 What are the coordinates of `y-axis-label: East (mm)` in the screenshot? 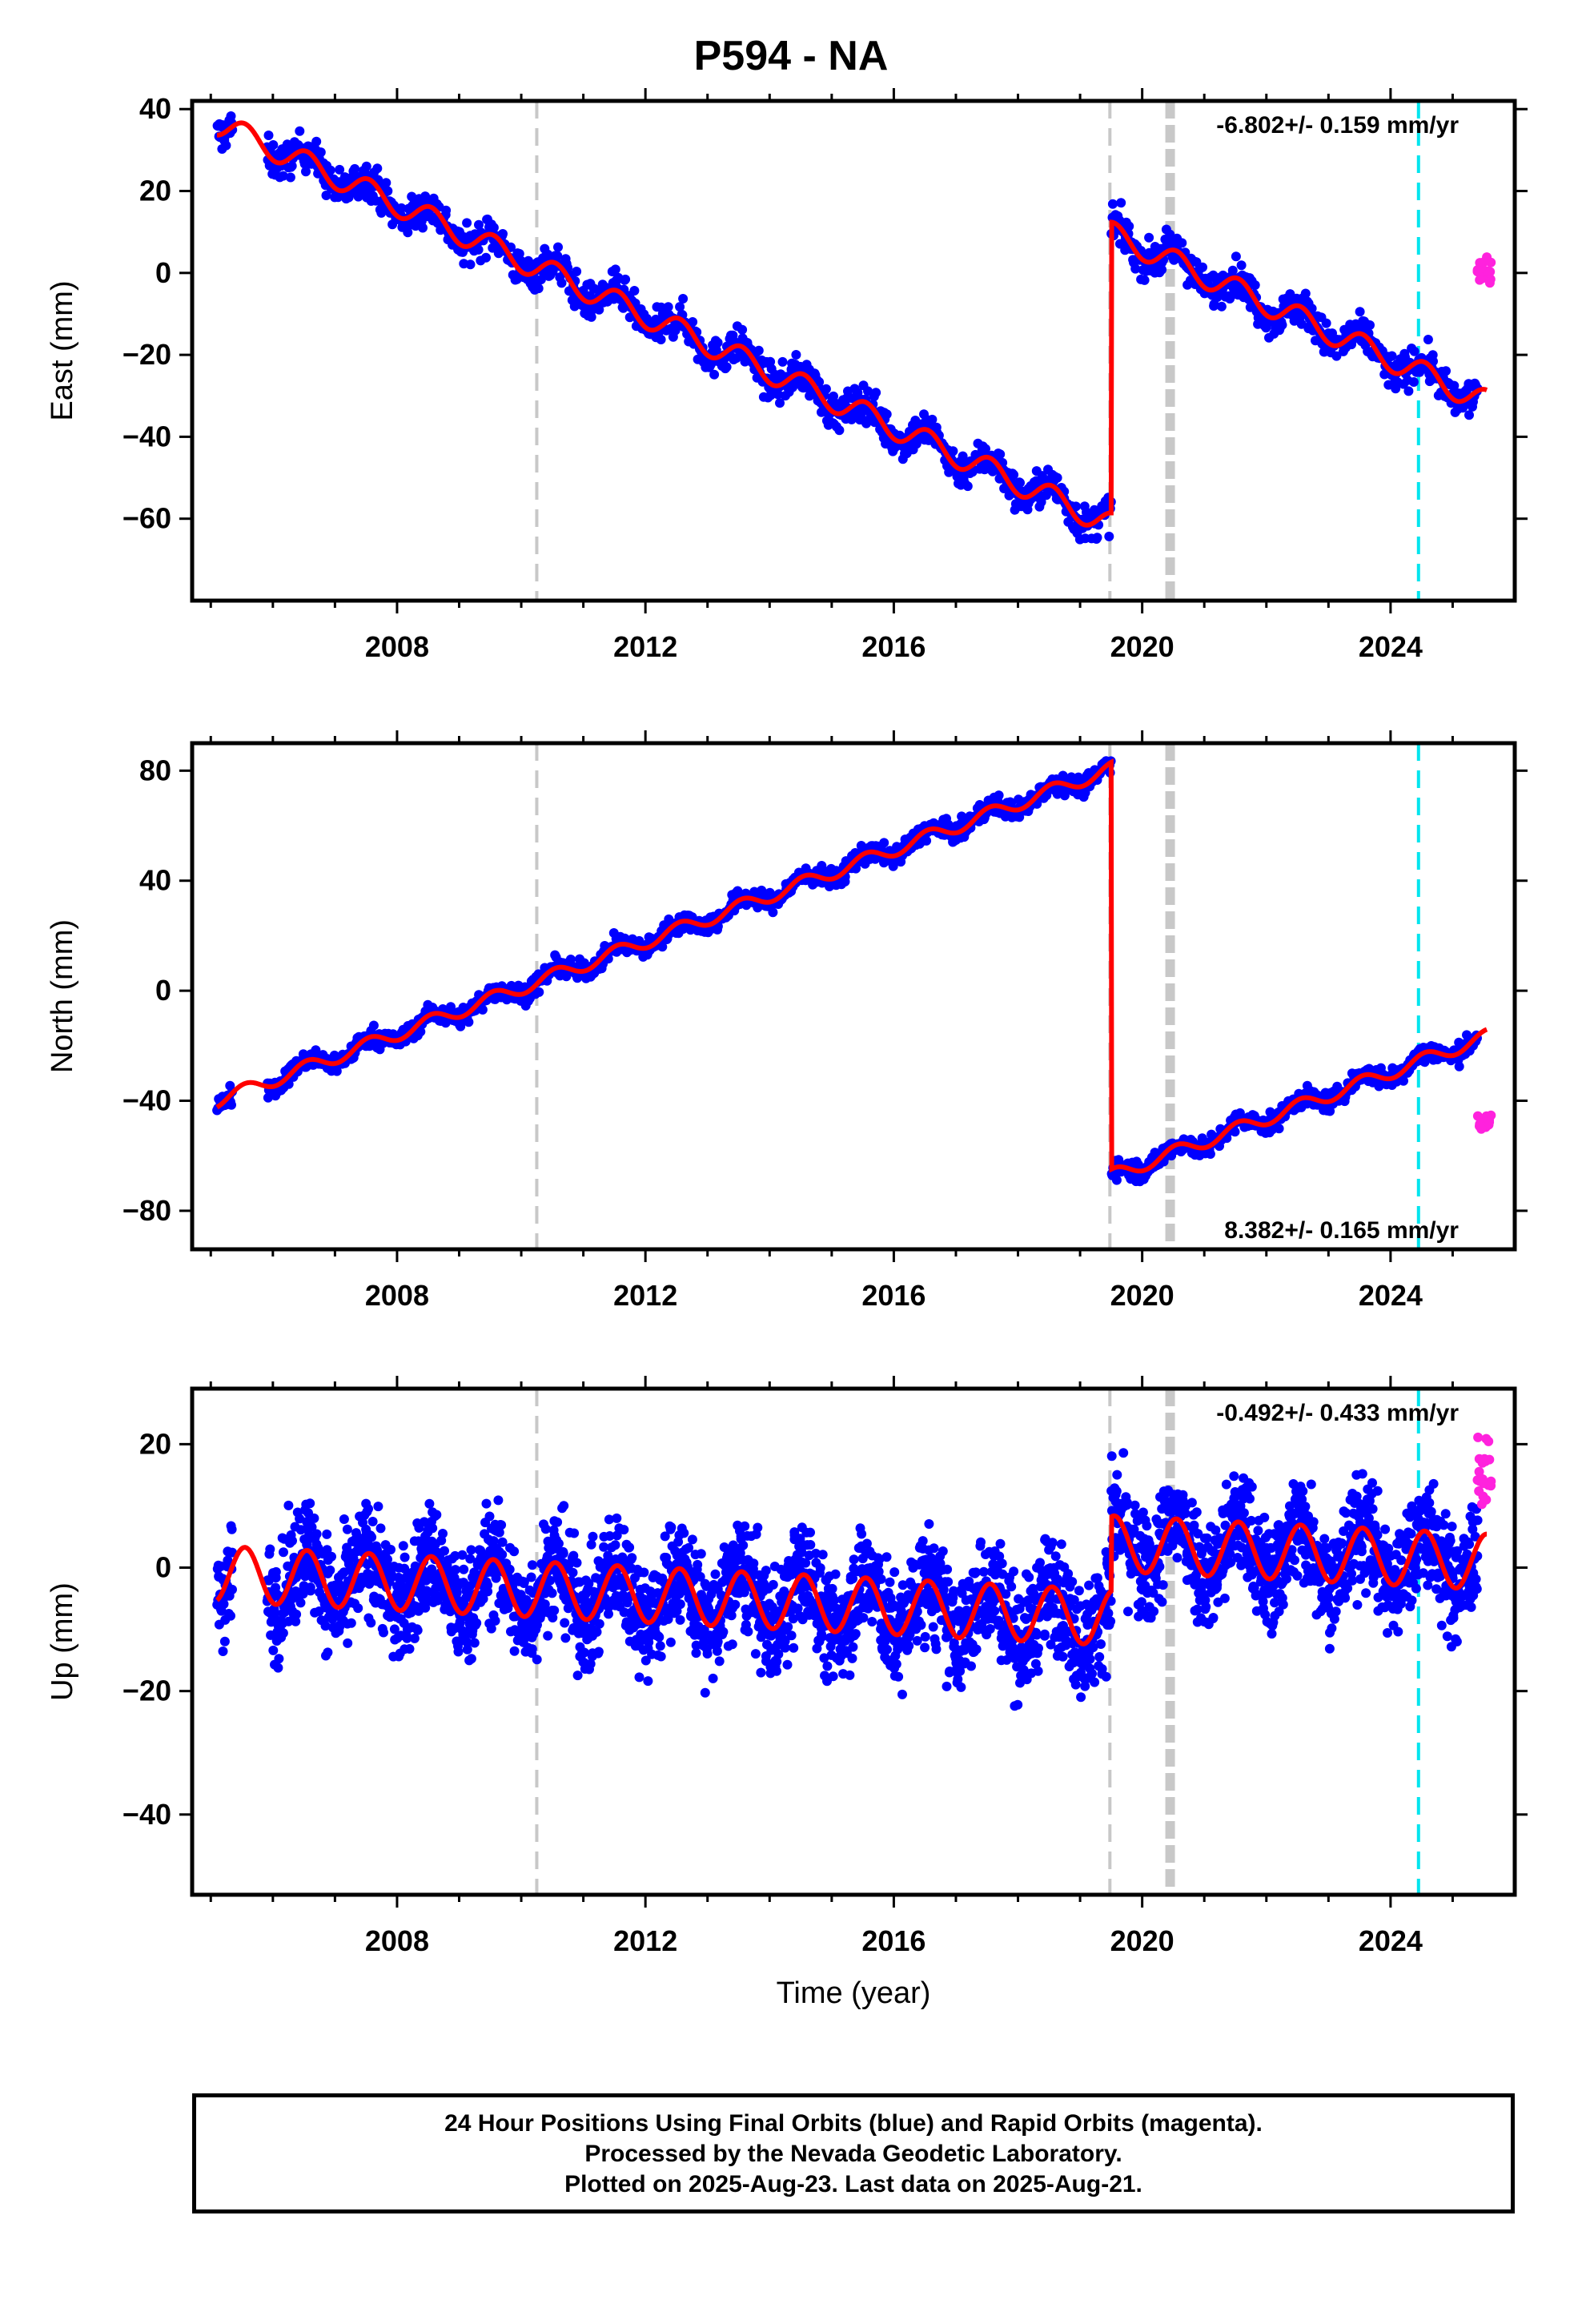 It's located at (62, 350).